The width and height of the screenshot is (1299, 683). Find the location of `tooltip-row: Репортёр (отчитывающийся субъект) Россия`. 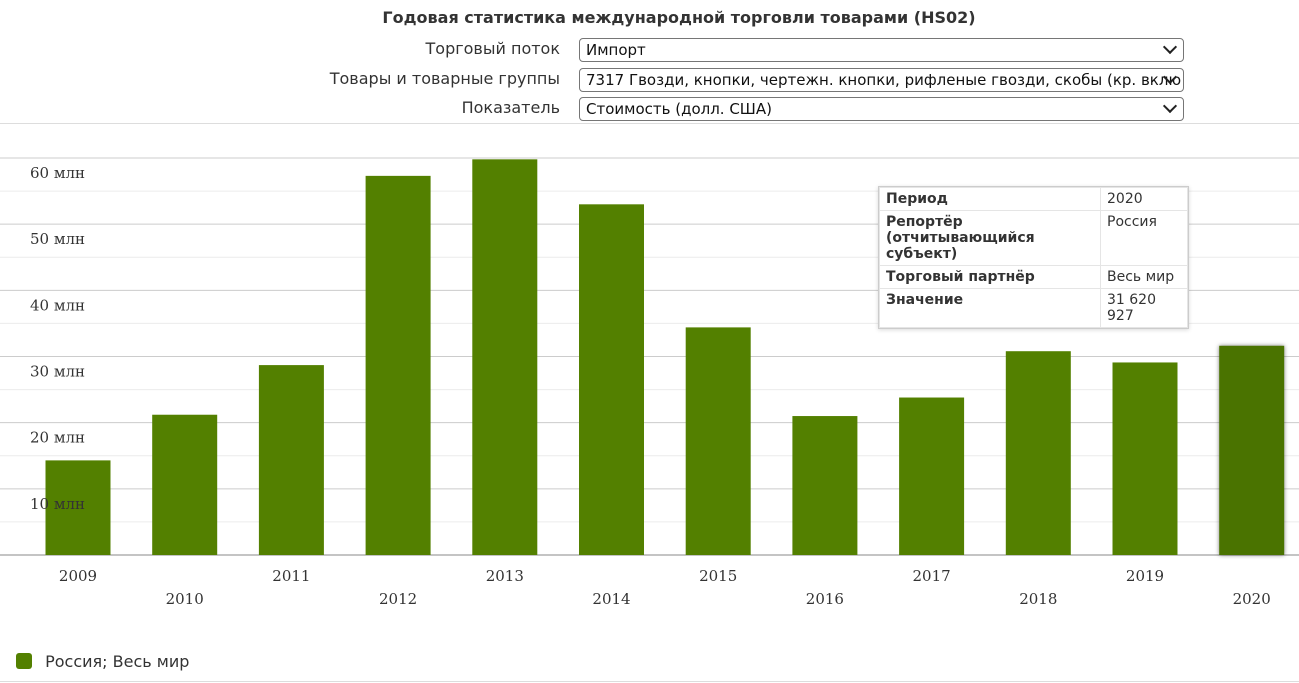

tooltip-row: Репортёр (отчитывающийся субъект) Россия is located at coordinates (1033, 238).